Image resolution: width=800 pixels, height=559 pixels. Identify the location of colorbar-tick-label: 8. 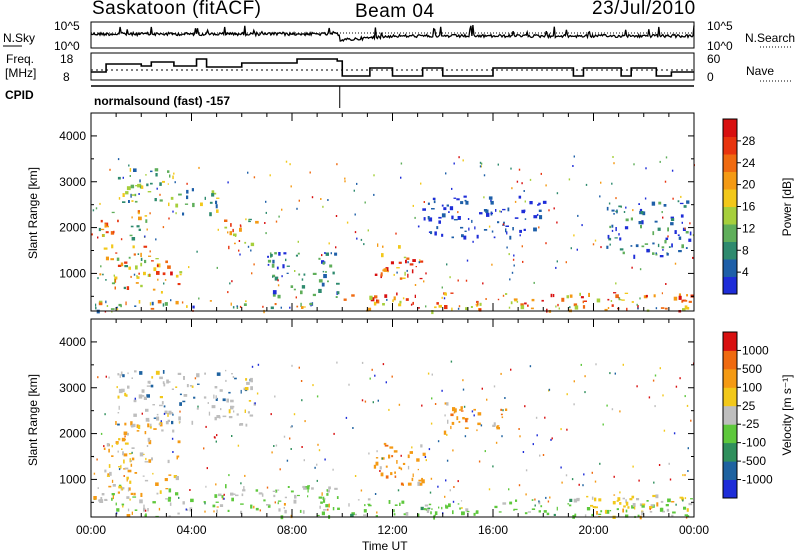
(745, 250).